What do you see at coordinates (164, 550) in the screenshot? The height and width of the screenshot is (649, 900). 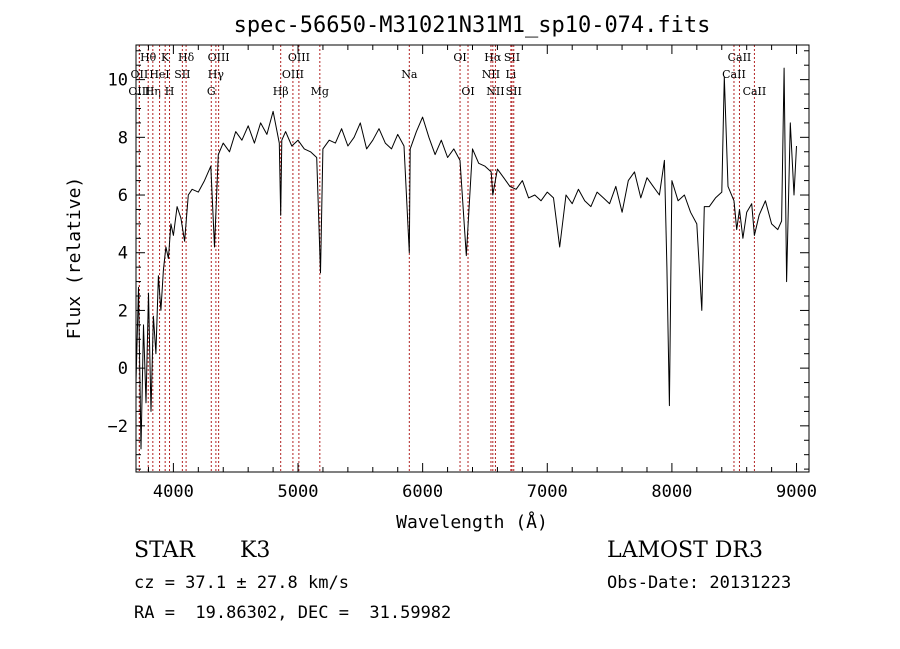 I see `object-class: STAR` at bounding box center [164, 550].